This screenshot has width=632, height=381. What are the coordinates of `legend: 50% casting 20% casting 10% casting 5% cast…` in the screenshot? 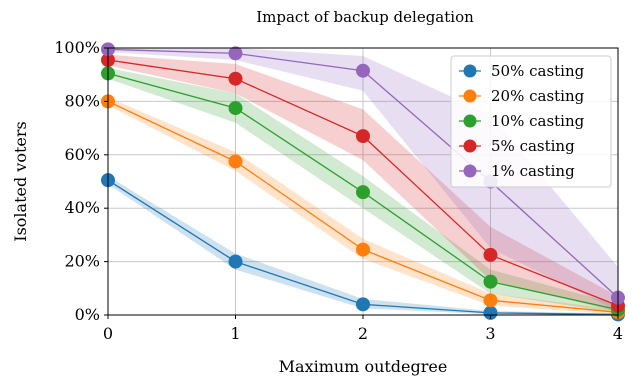 It's located at (531, 121).